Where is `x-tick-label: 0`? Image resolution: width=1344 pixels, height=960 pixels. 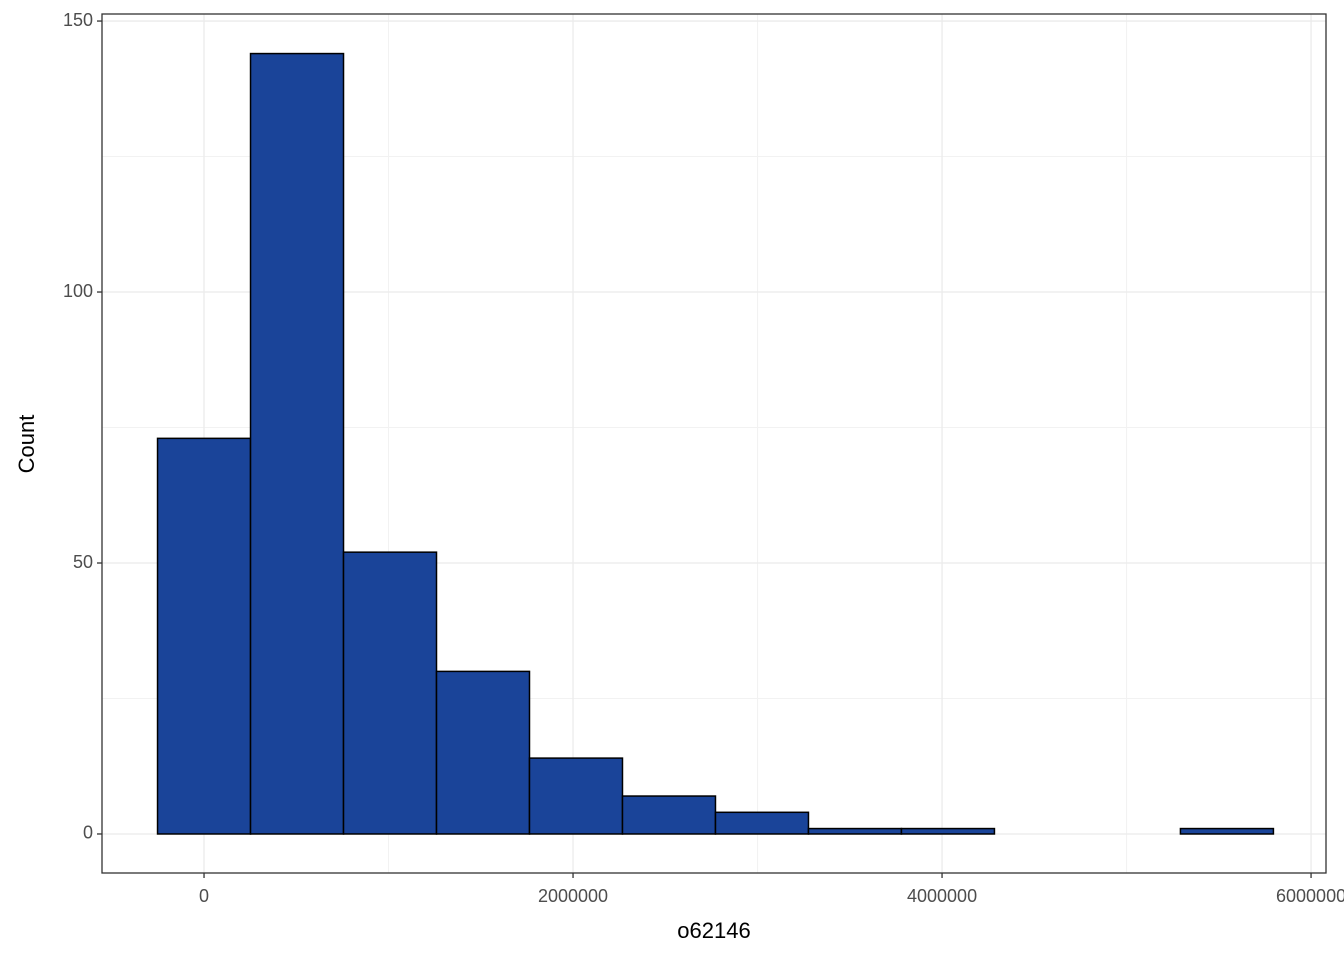
x-tick-label: 0 is located at coordinates (204, 896).